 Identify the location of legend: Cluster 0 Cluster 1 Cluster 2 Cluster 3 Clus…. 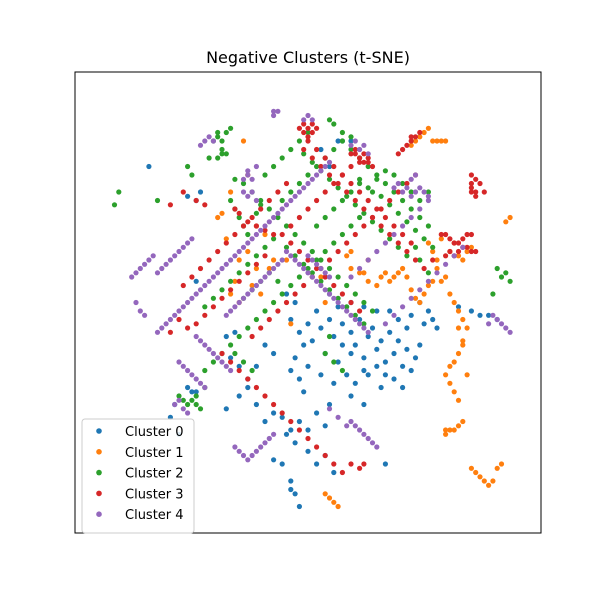
(138, 476).